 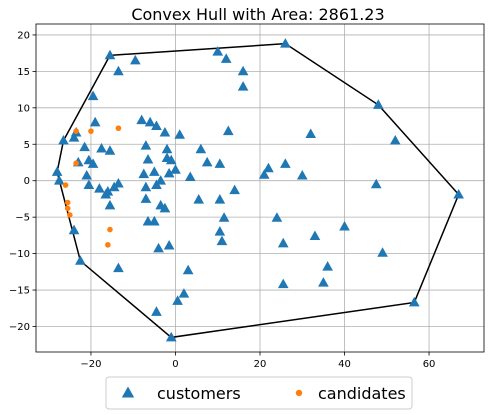 I want to click on y-tick-label: 0, so click(x=27, y=181).